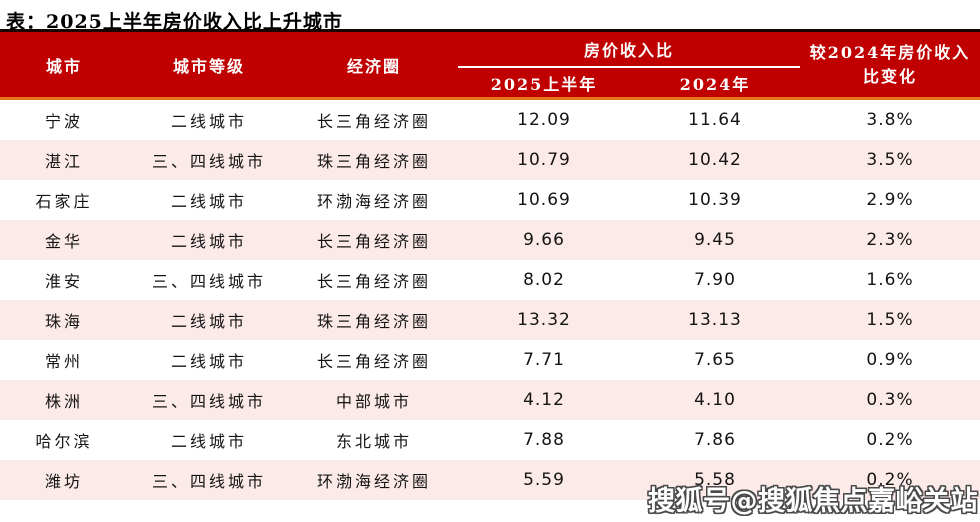  What do you see at coordinates (374, 440) in the screenshot?
I see `cell-zone: 东北城市` at bounding box center [374, 440].